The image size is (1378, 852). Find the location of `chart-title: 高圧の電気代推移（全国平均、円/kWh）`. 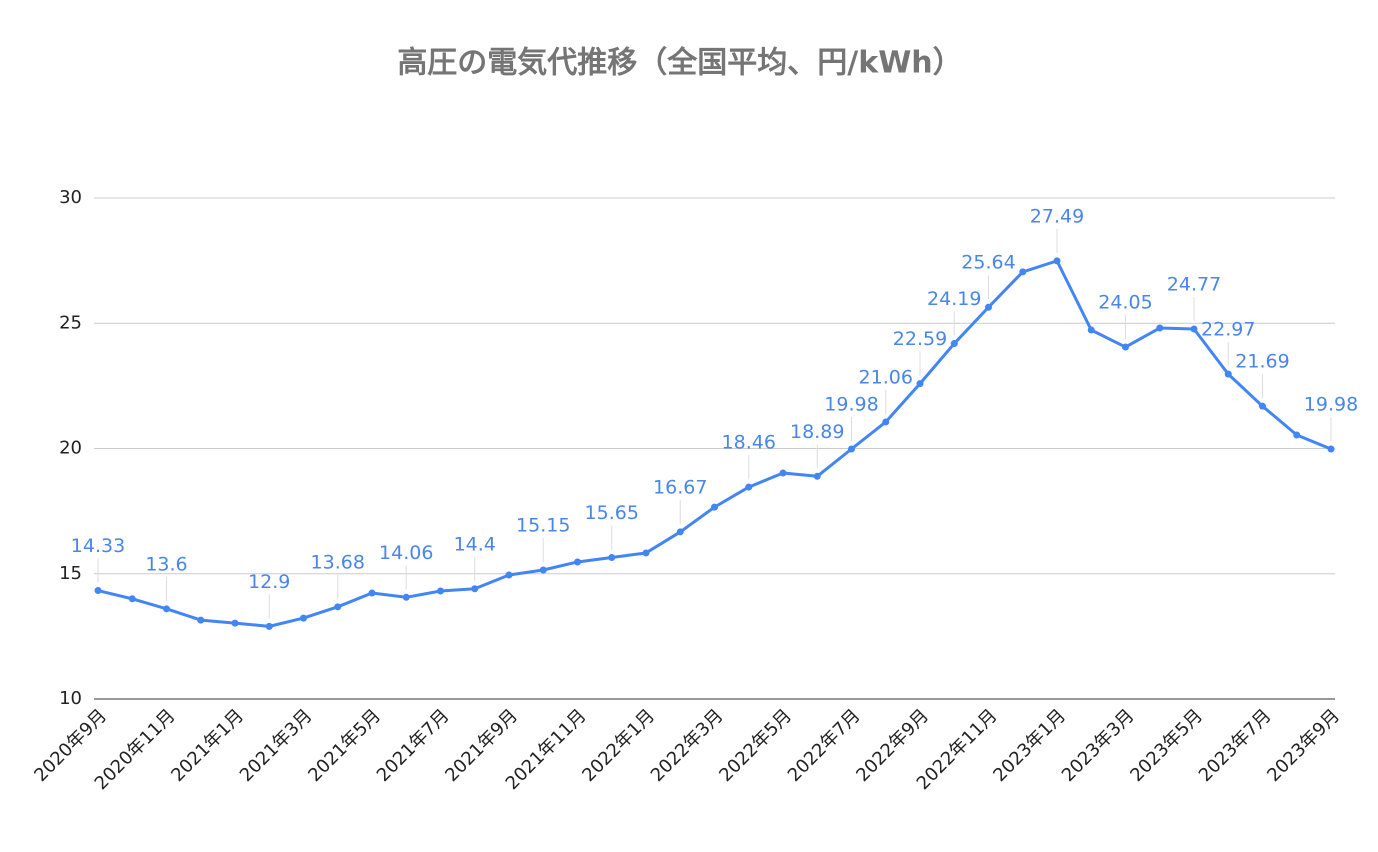

chart-title: 高圧の電気代推移（全国平均、円/kWh） is located at coordinates (679, 63).